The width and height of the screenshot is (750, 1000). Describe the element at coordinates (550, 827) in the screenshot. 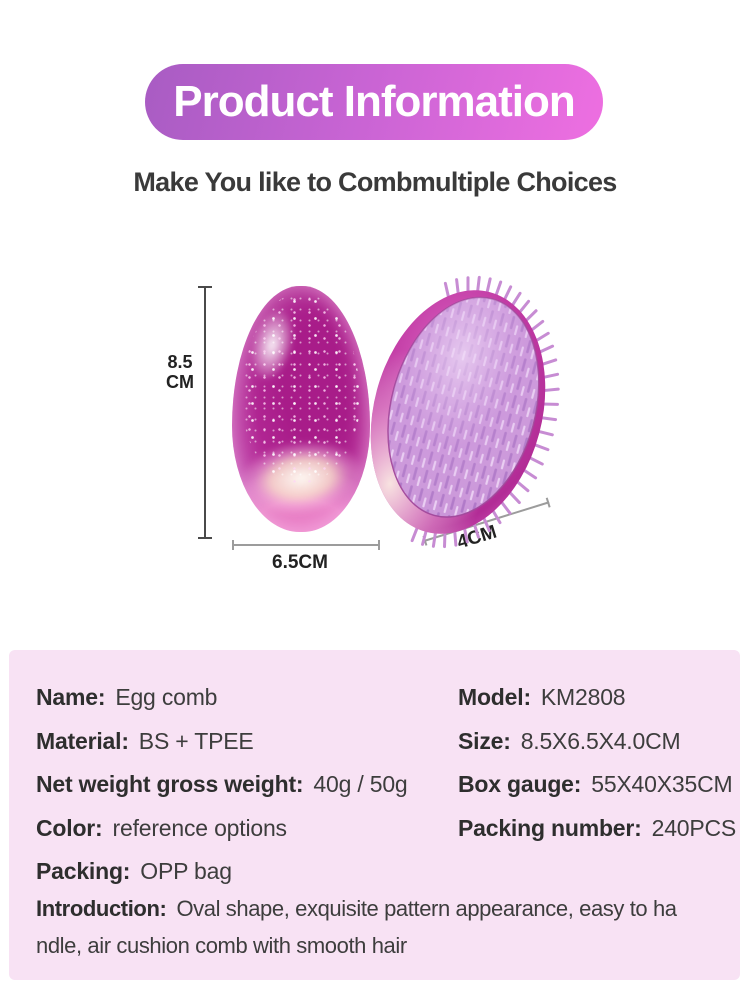

I see `spec-label: Packing number:` at that location.